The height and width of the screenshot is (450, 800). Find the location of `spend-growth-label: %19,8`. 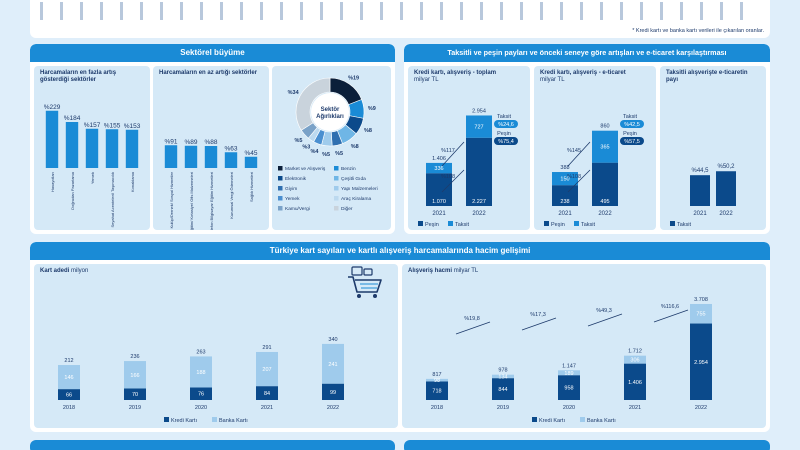

spend-growth-label: %19,8 is located at coordinates (472, 319).